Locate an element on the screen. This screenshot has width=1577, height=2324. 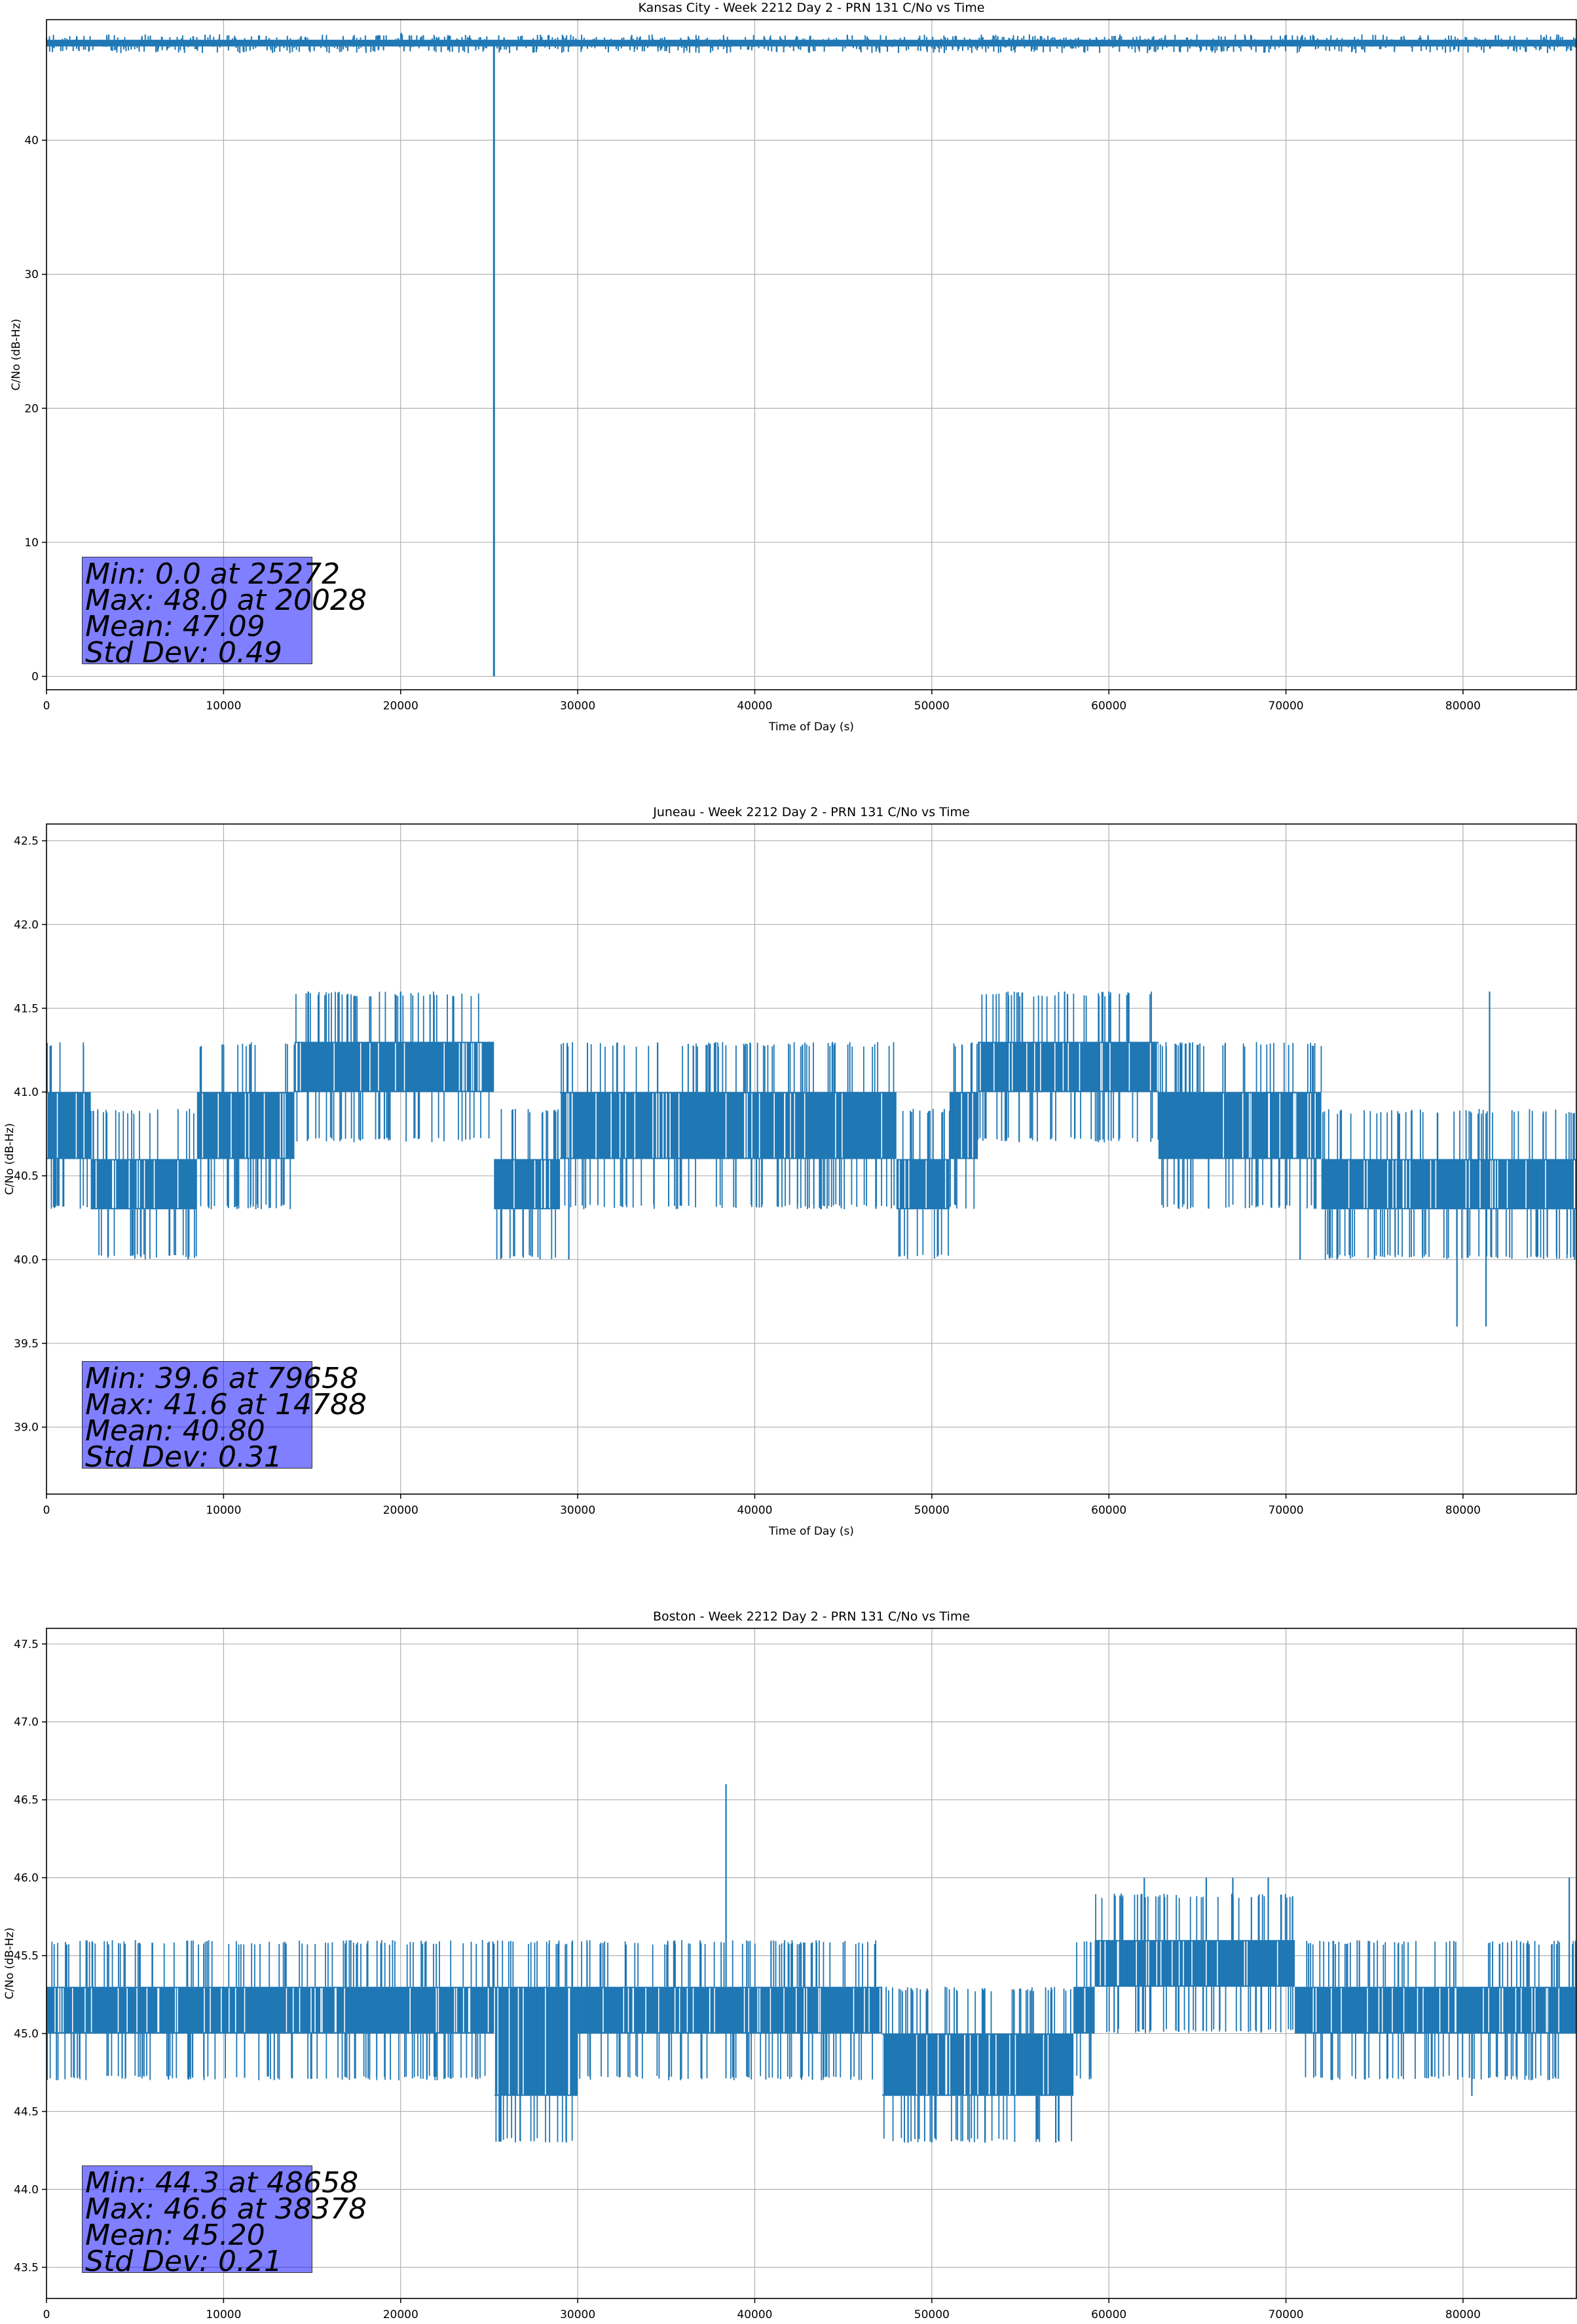
y-tick-label: 43.5 is located at coordinates (26, 2267).